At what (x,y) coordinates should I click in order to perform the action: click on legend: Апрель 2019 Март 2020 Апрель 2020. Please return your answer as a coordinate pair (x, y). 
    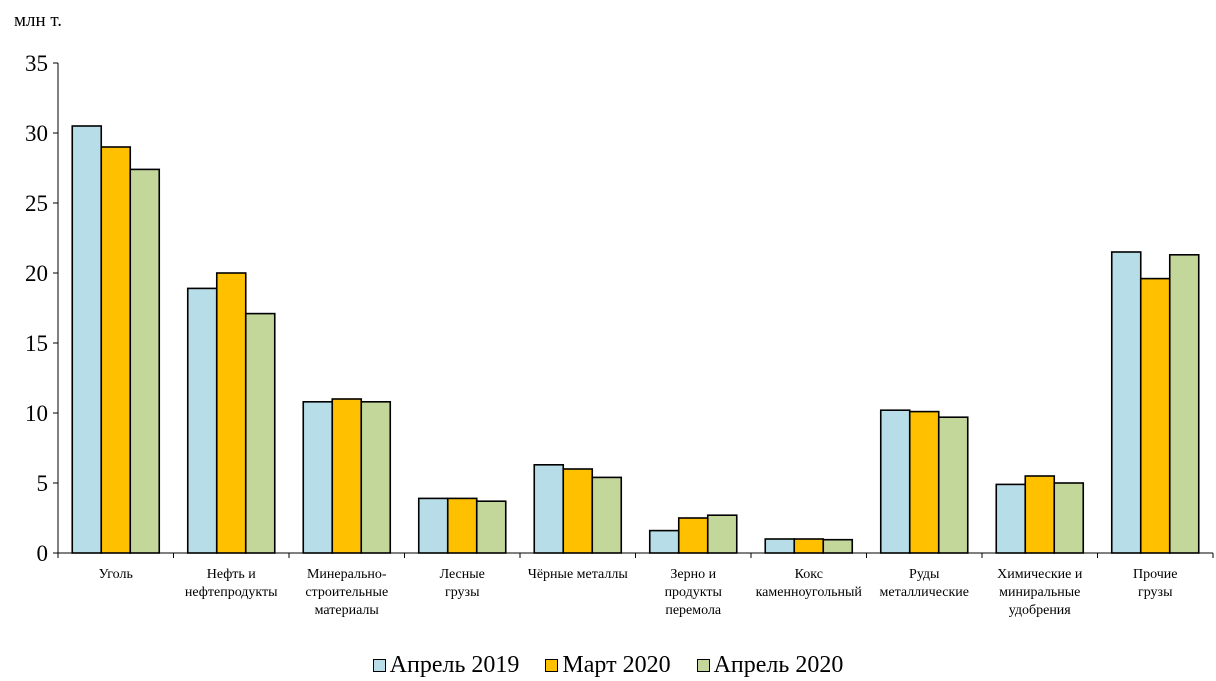
    Looking at the image, I should click on (608, 665).